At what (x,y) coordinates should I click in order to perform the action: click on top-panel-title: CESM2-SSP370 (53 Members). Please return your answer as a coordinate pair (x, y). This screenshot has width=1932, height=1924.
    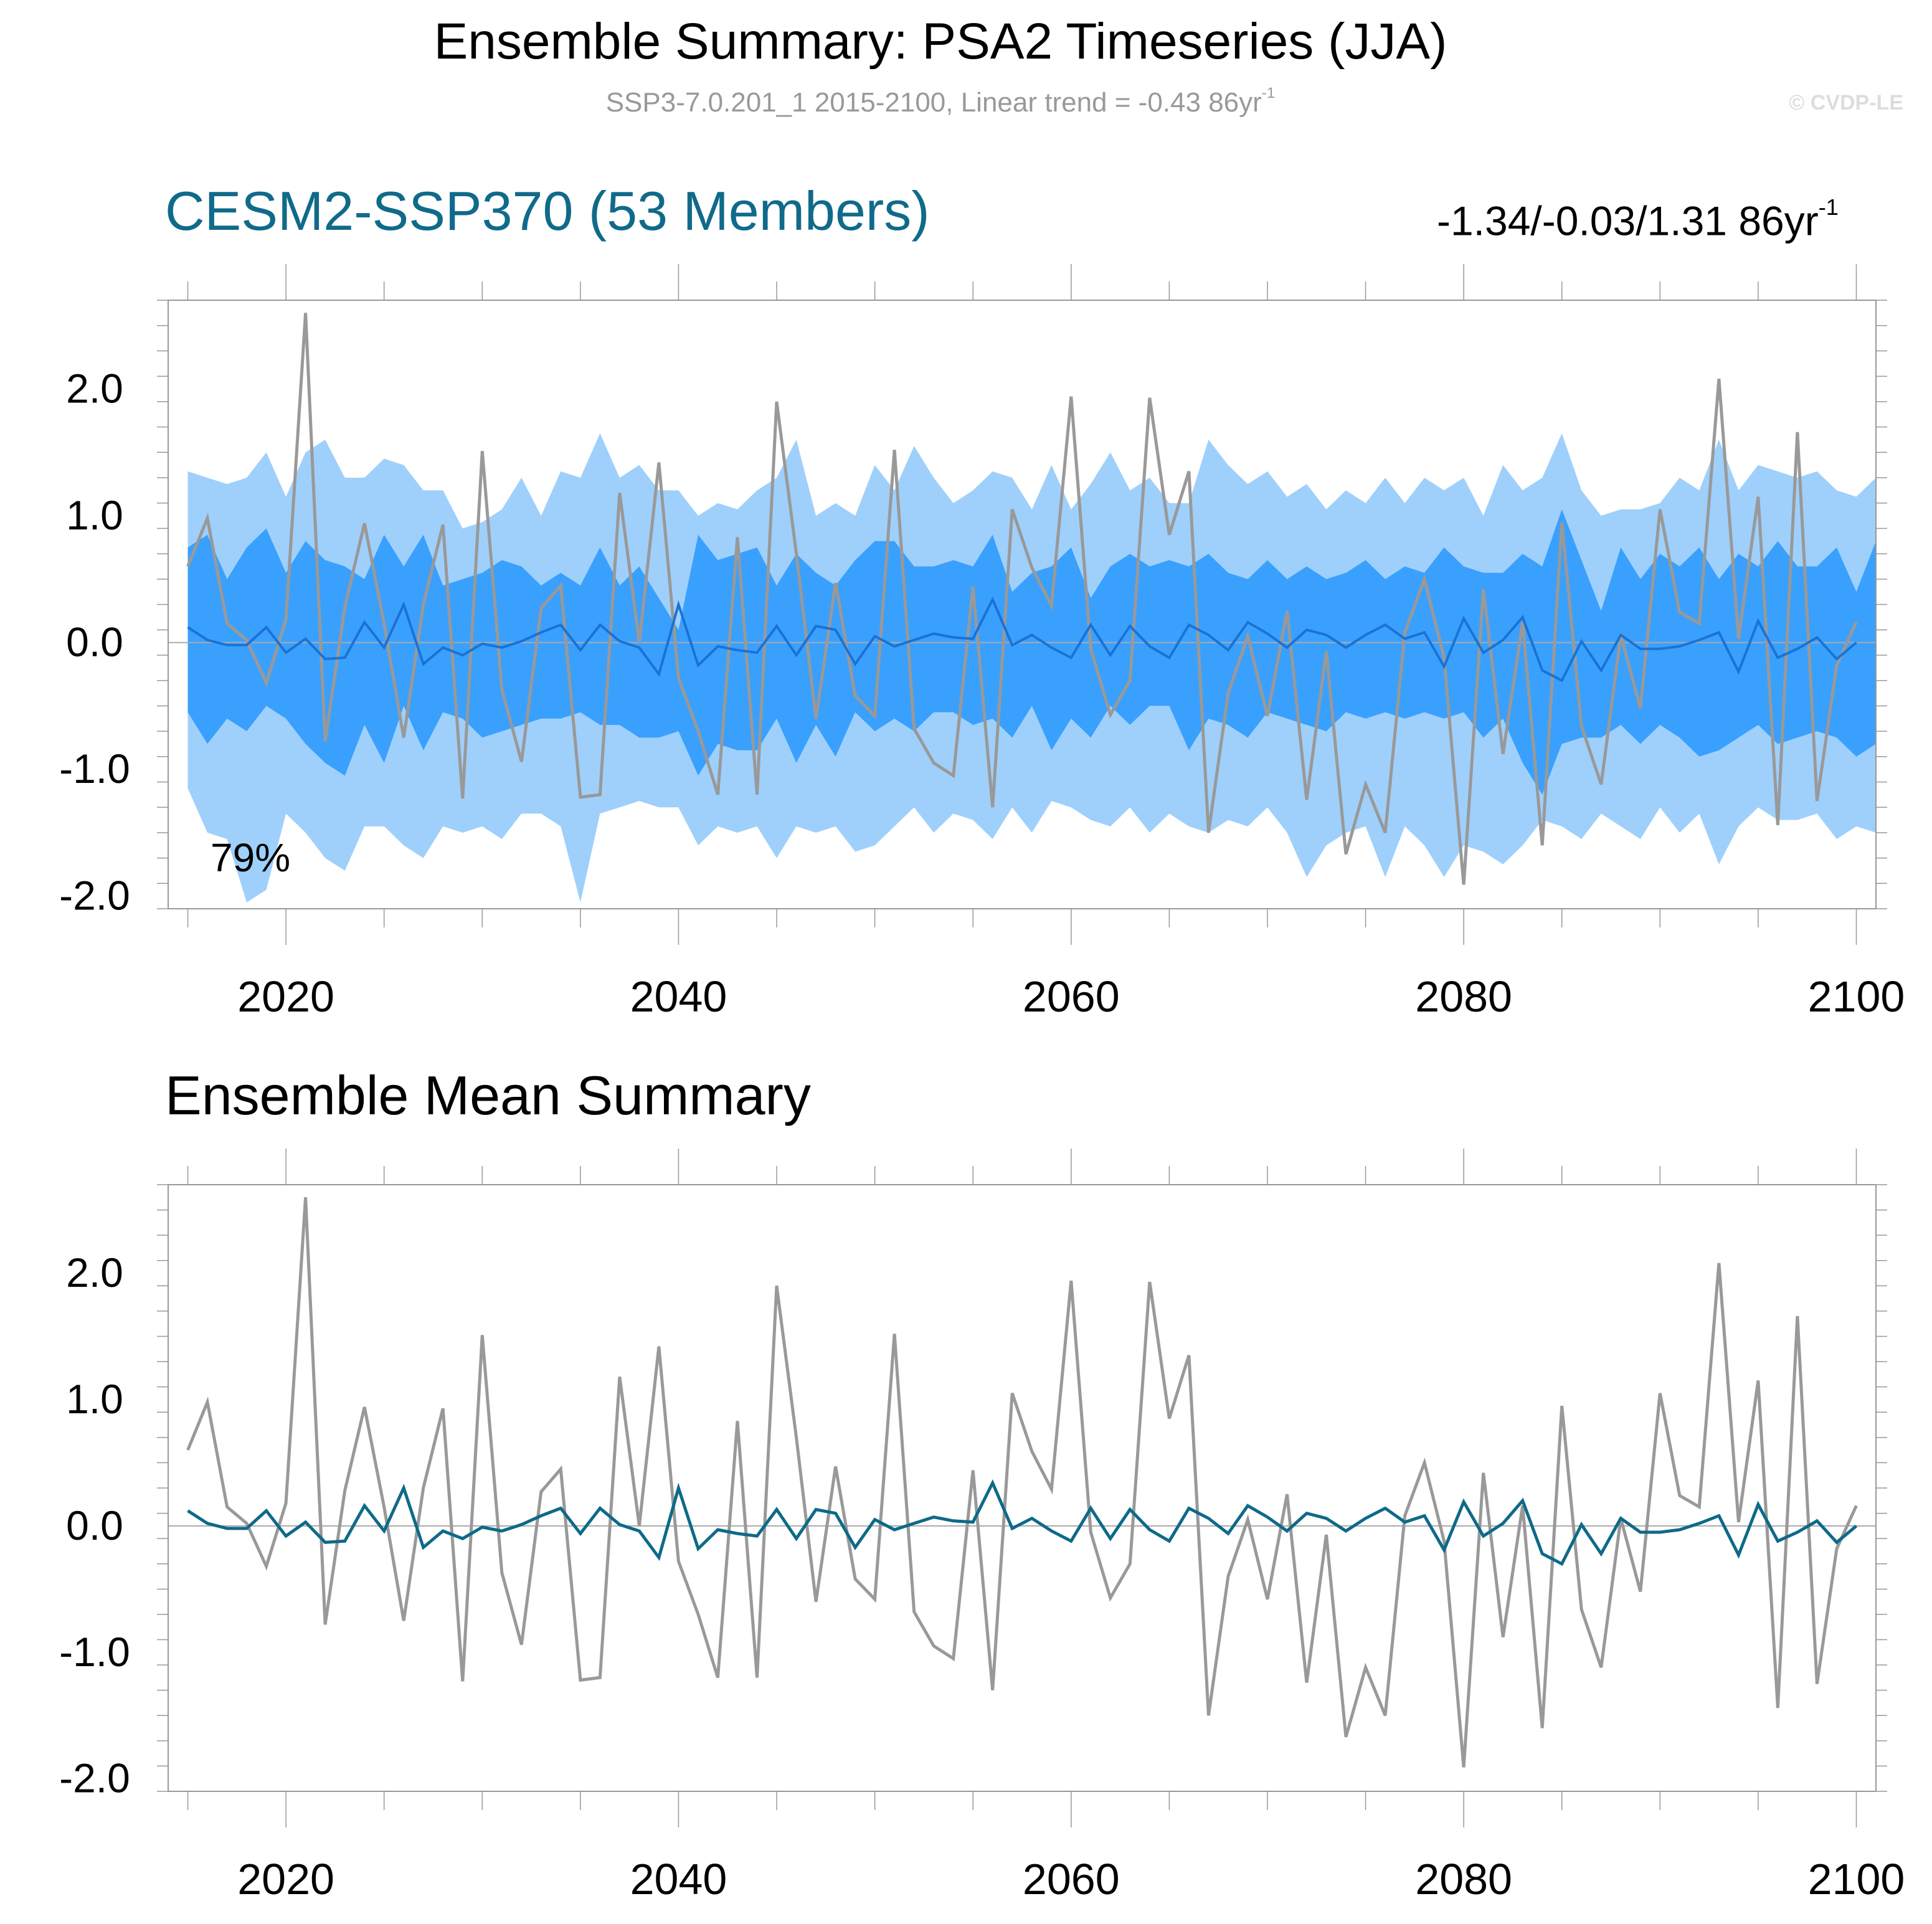
    Looking at the image, I should click on (547, 211).